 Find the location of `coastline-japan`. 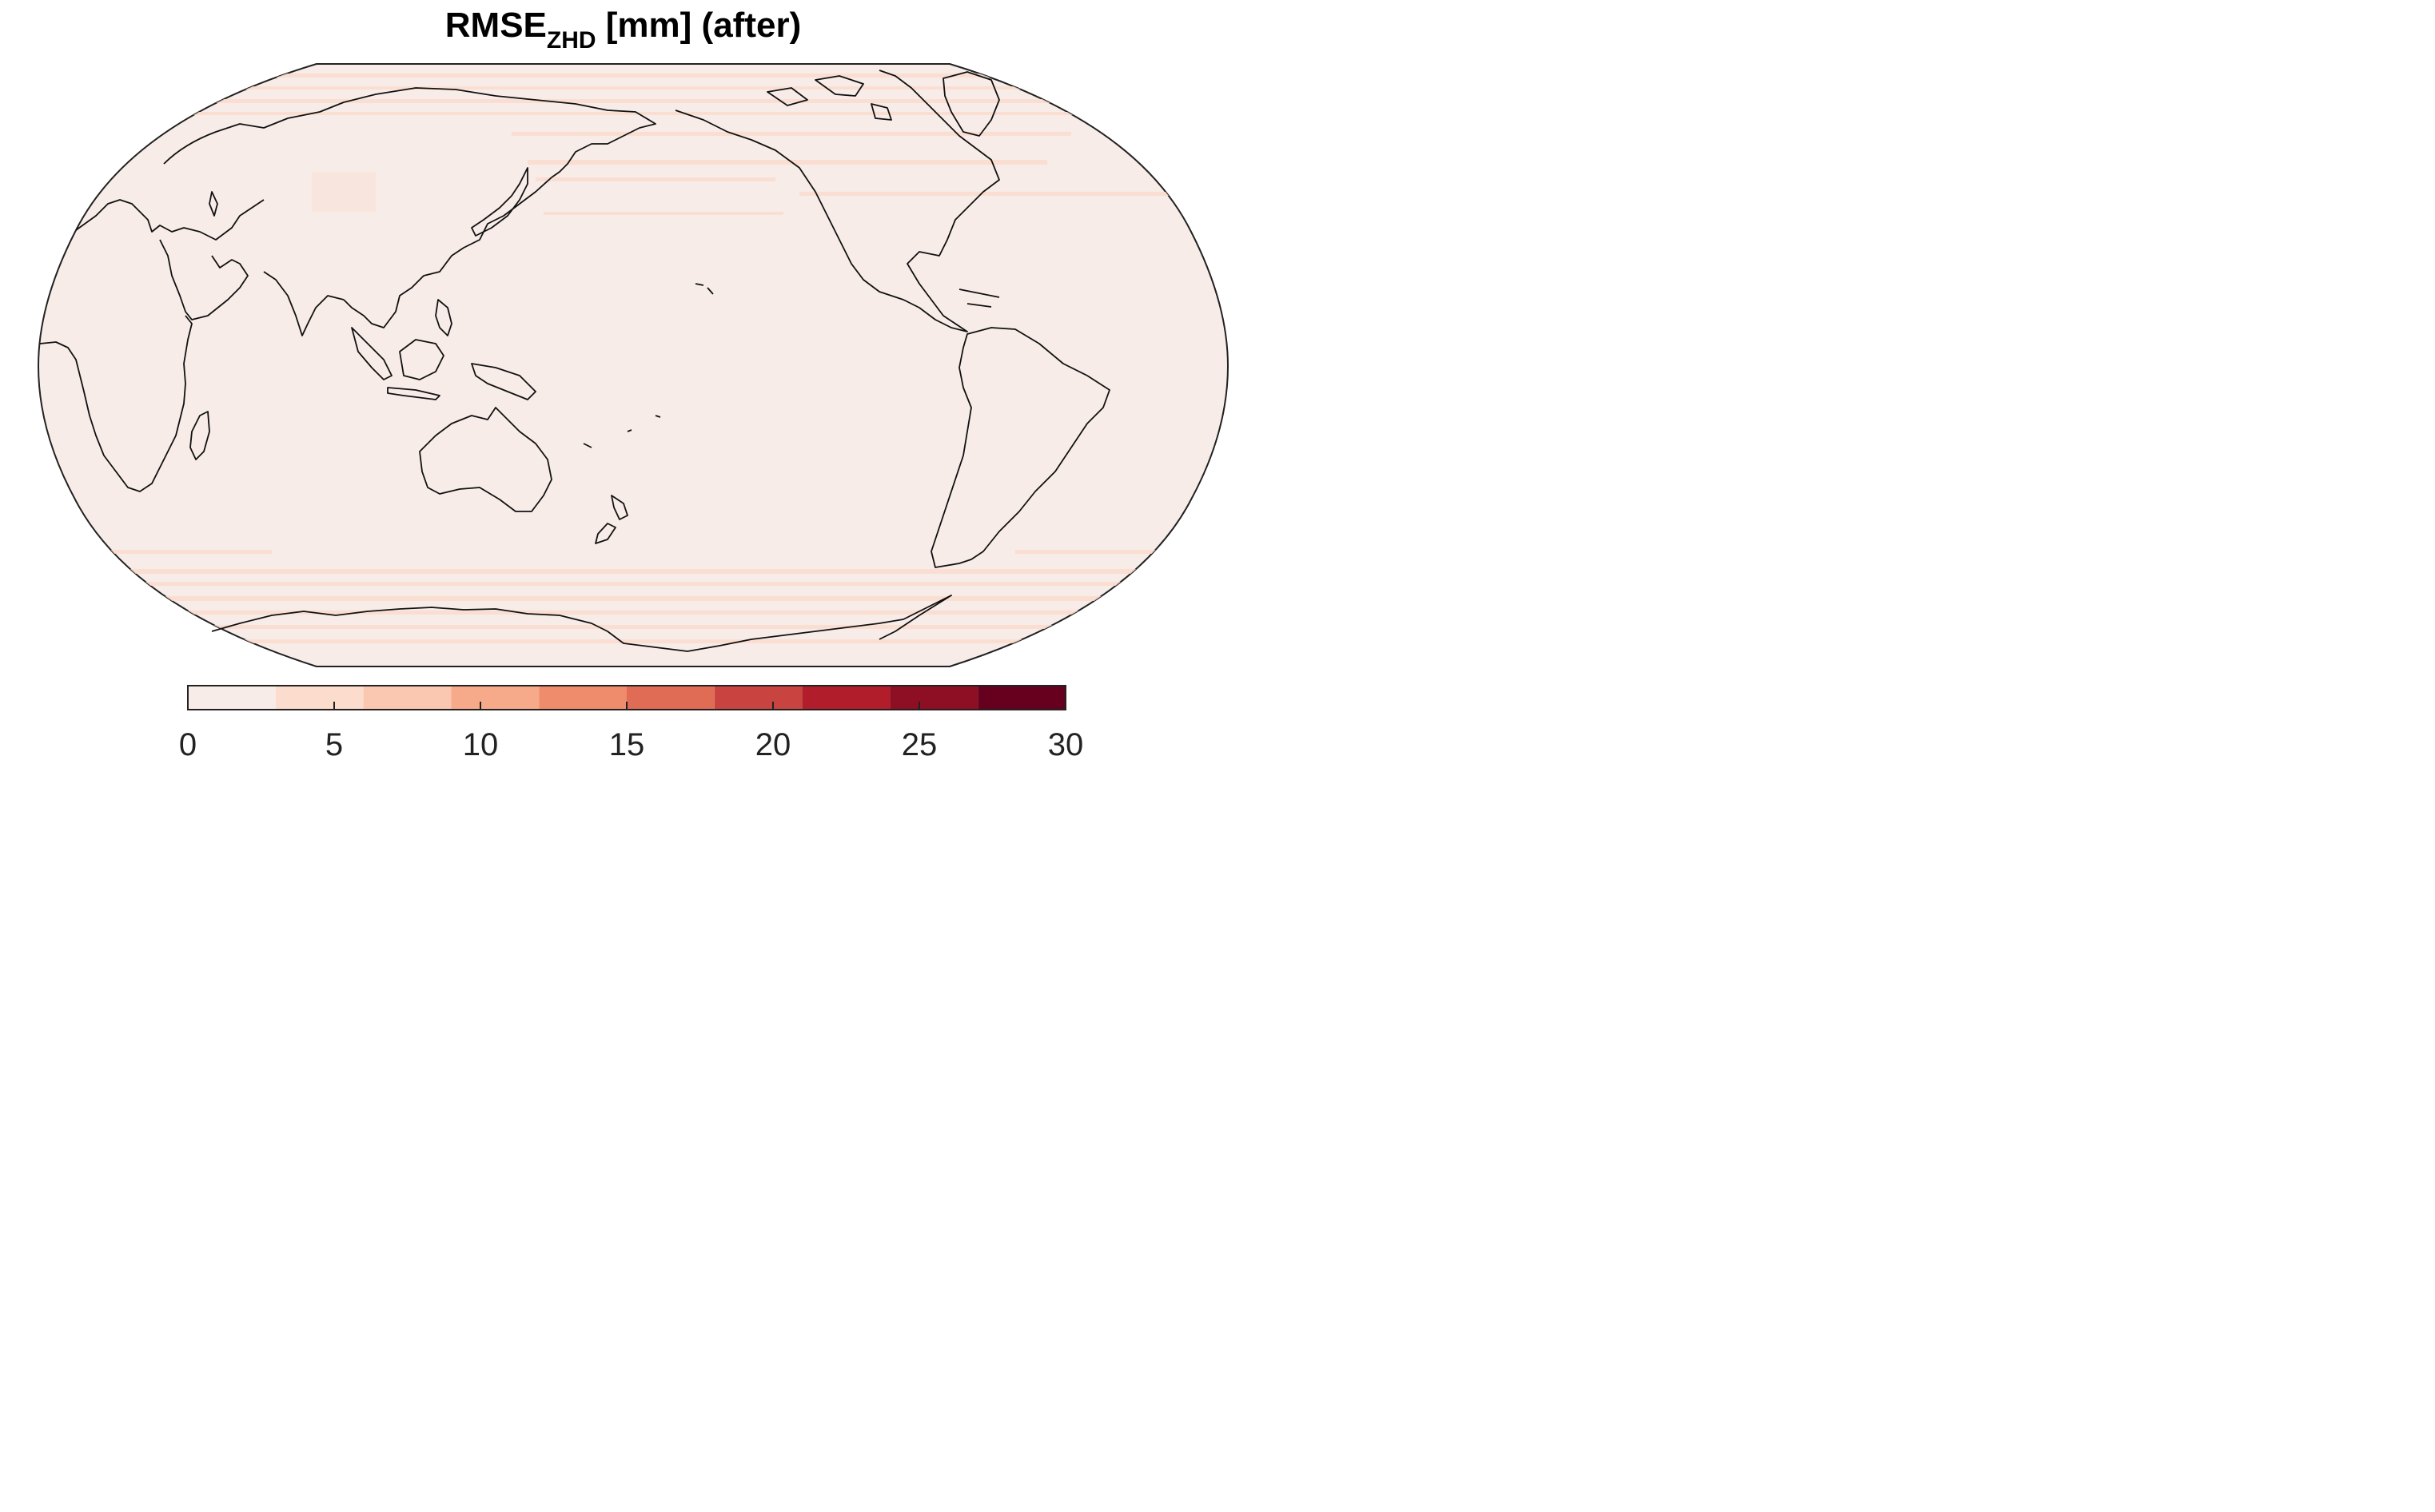

coastline-japan is located at coordinates (500, 202).